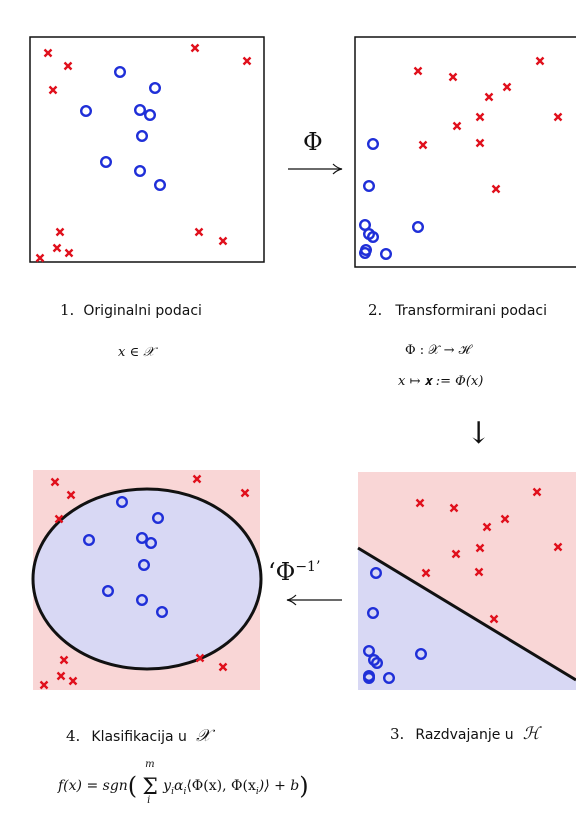  What do you see at coordinates (144, 582) in the screenshot?
I see `panel-4-points` at bounding box center [144, 582].